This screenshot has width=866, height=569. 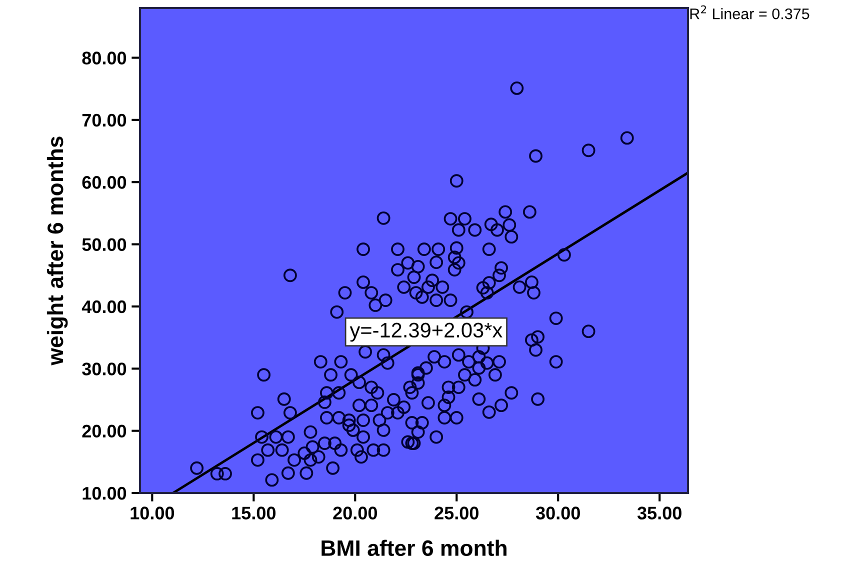 I want to click on x-tick-label: 20.00, so click(x=355, y=513).